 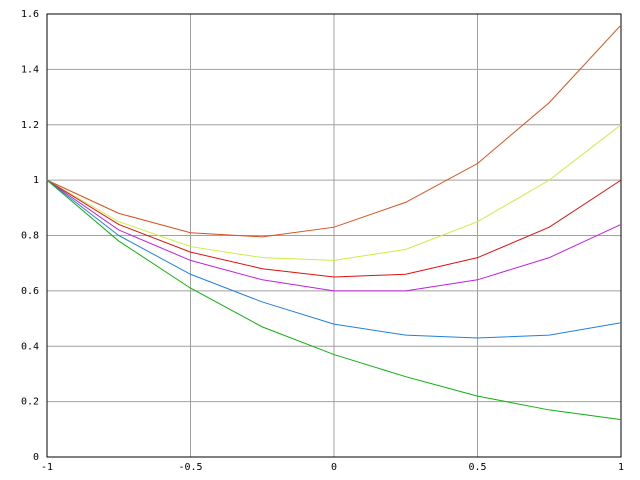 What do you see at coordinates (47, 467) in the screenshot?
I see `x-tick-label: -1` at bounding box center [47, 467].